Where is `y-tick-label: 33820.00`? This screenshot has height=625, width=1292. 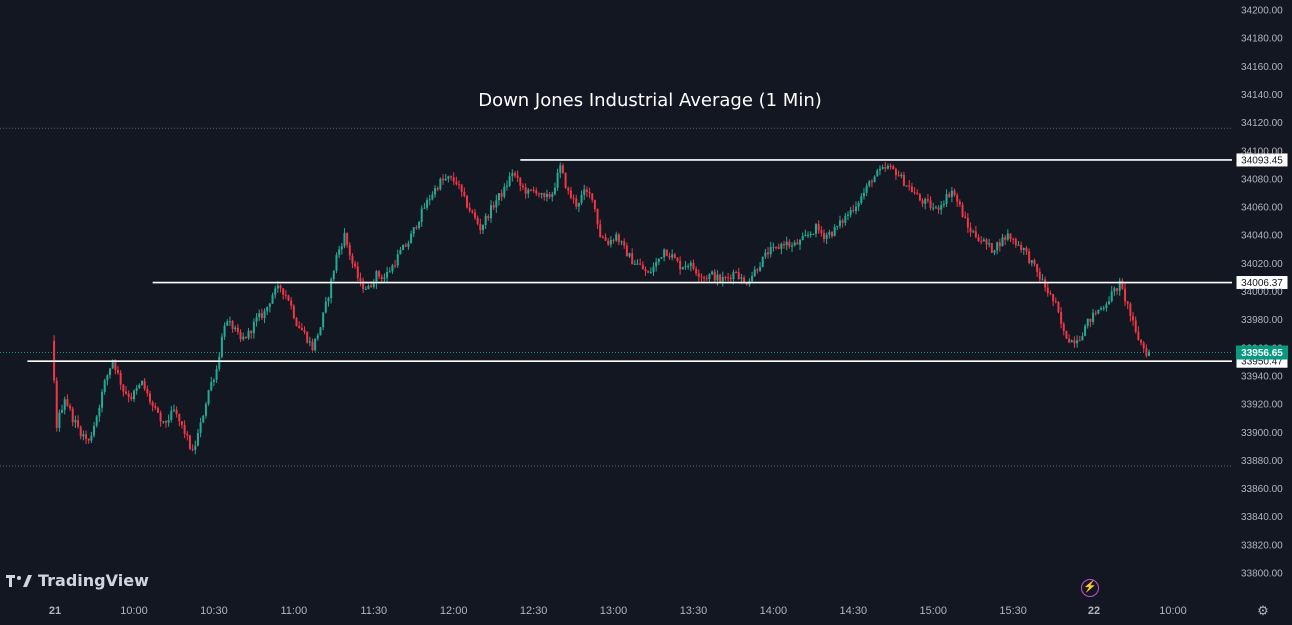
y-tick-label: 33820.00 is located at coordinates (1262, 545).